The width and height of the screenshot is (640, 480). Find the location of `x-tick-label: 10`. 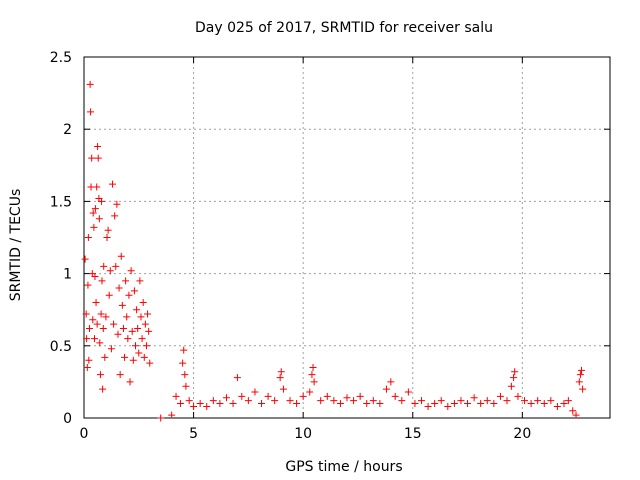

x-tick-label: 10 is located at coordinates (303, 434).